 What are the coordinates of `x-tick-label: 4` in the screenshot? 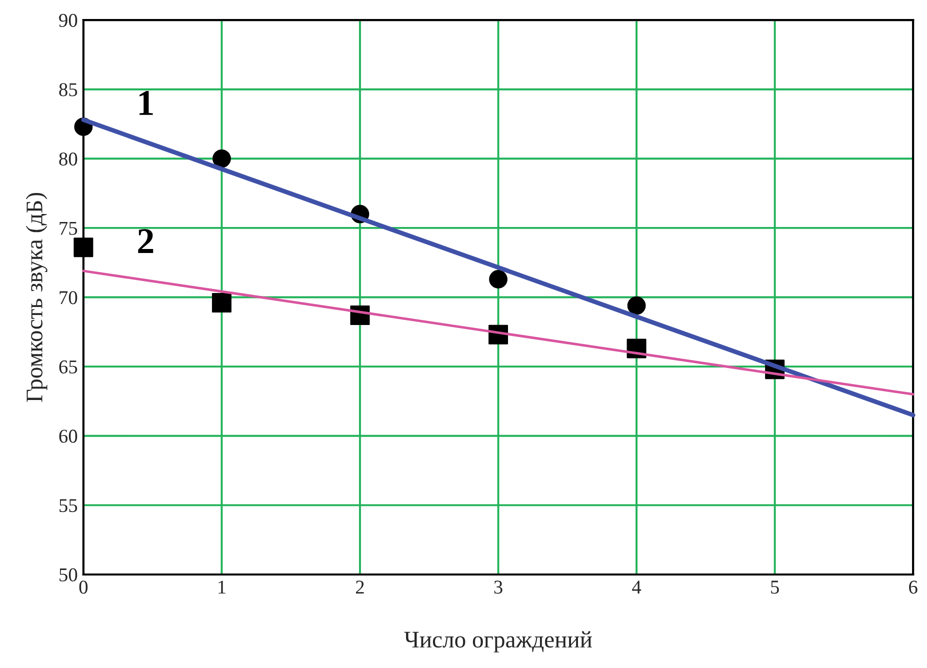 It's located at (637, 587).